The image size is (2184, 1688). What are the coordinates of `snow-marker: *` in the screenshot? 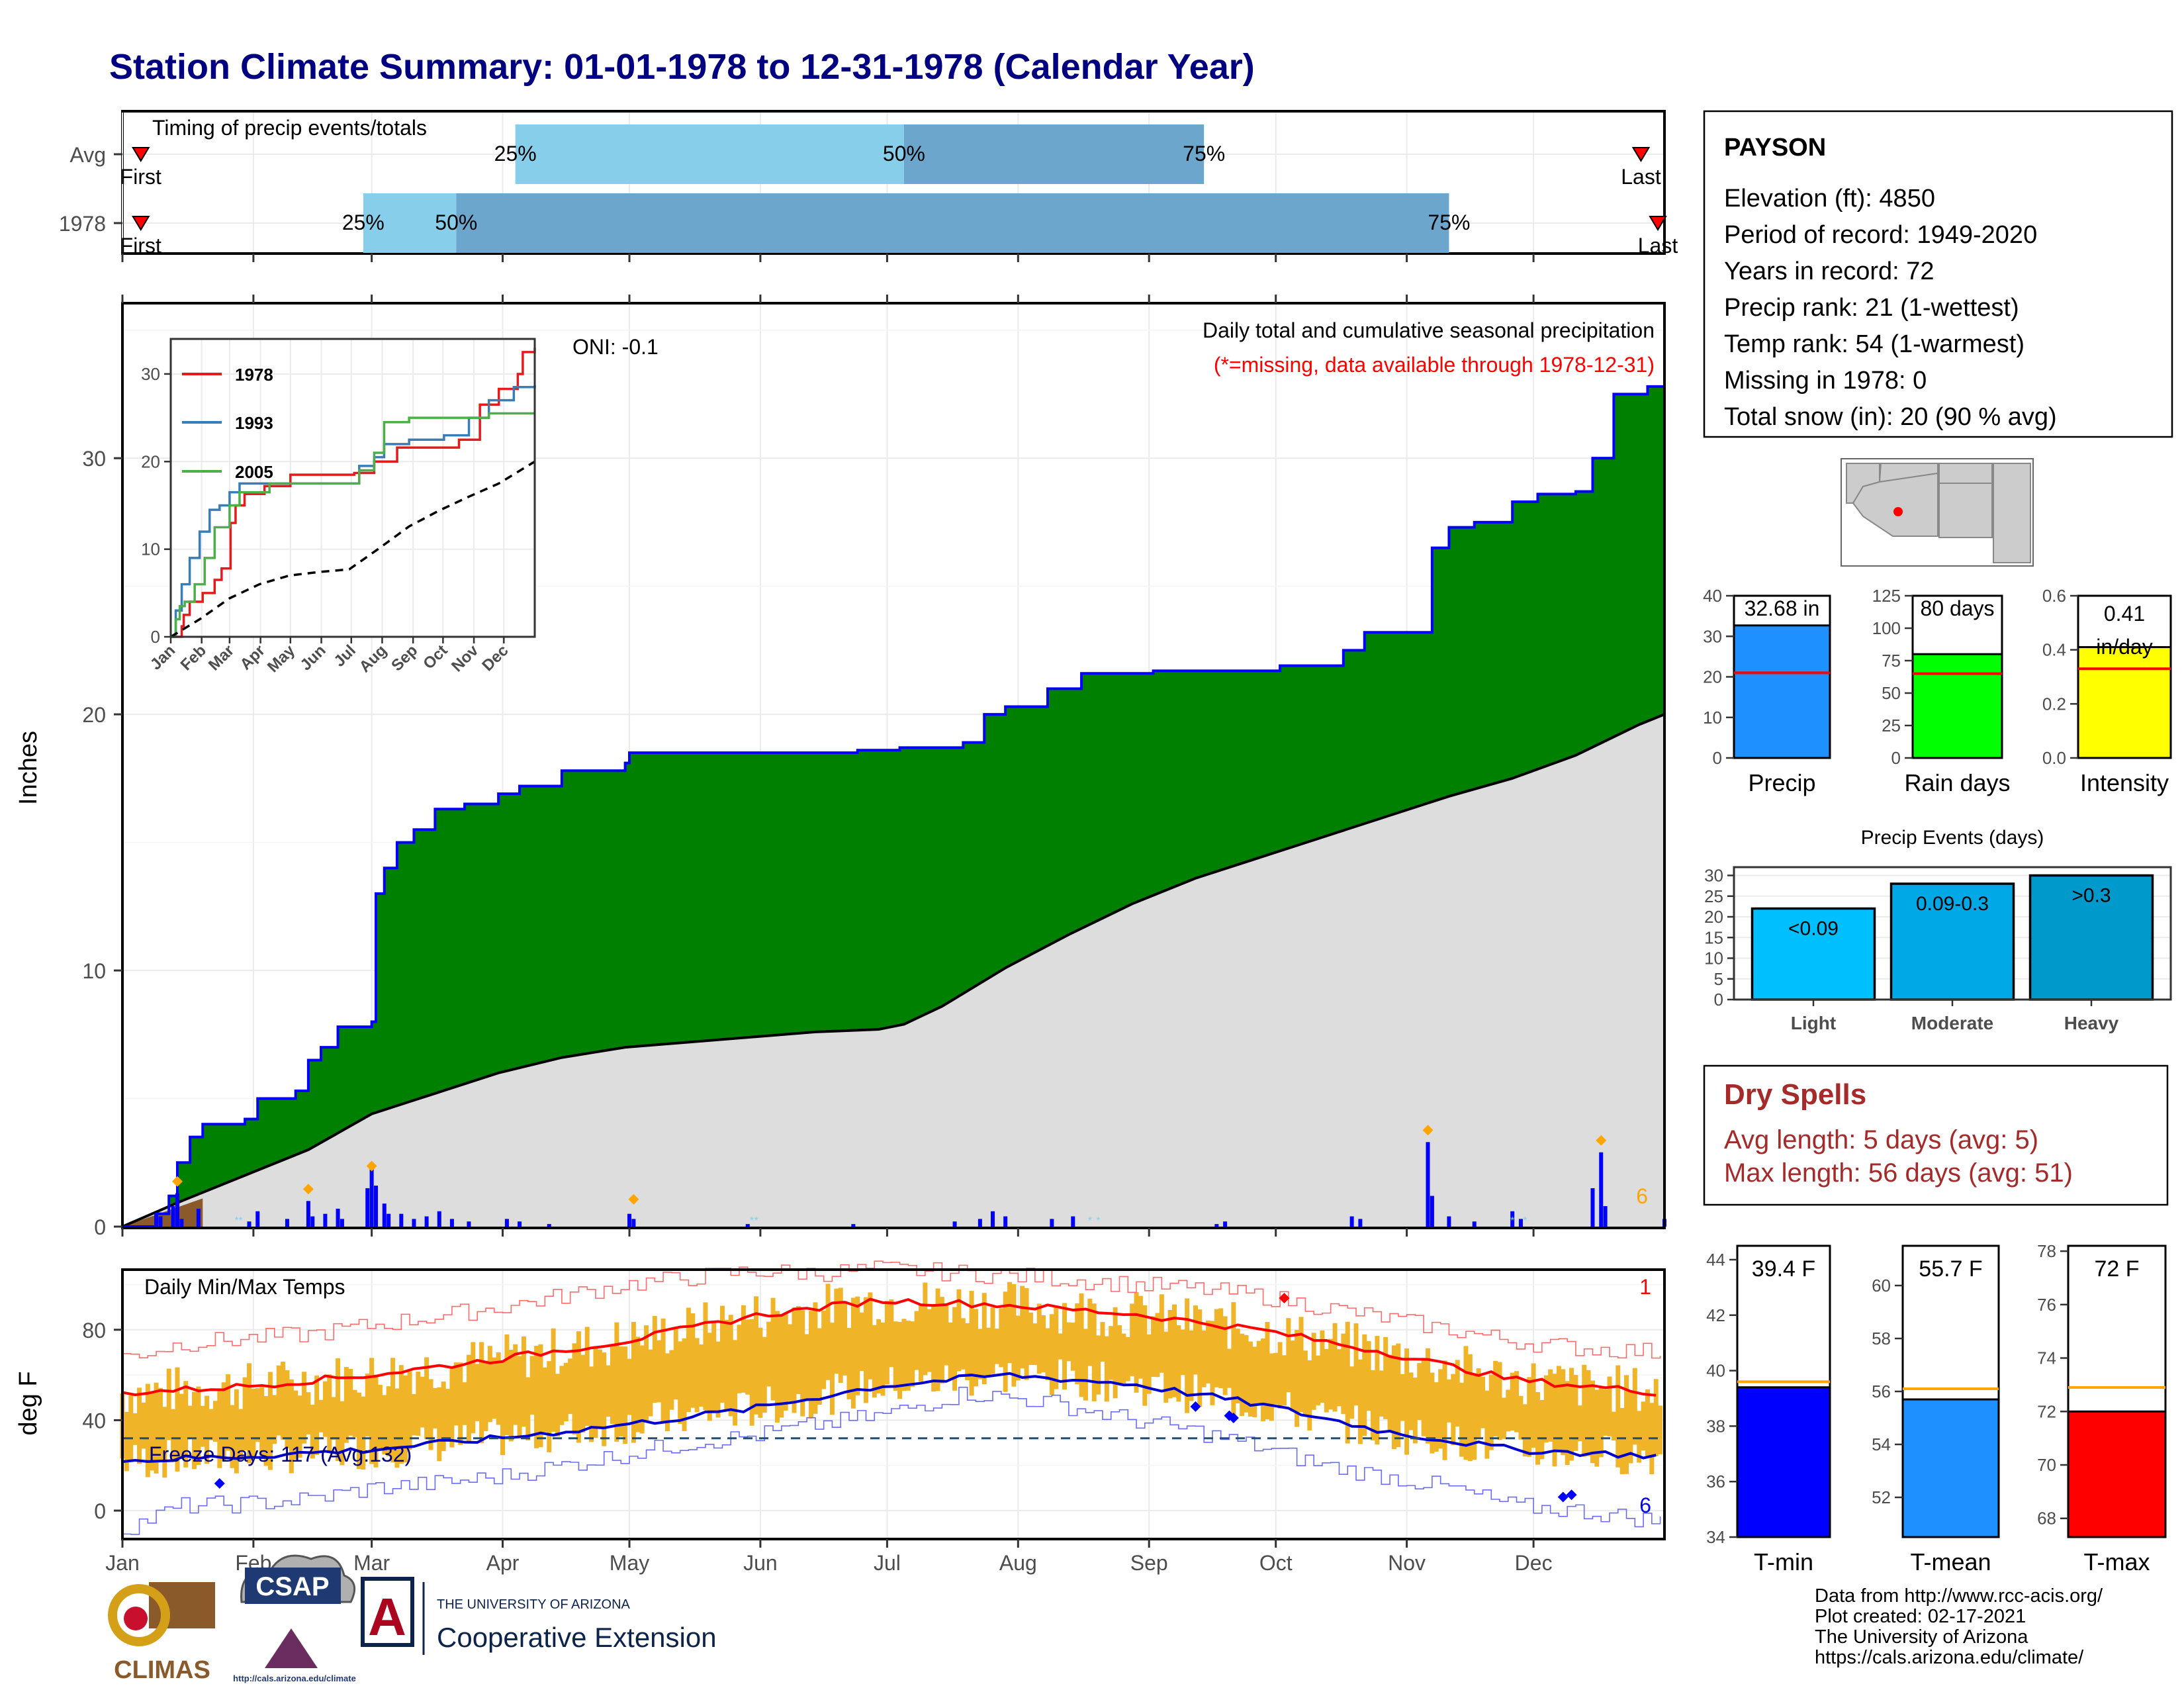 It's located at (1098, 1221).